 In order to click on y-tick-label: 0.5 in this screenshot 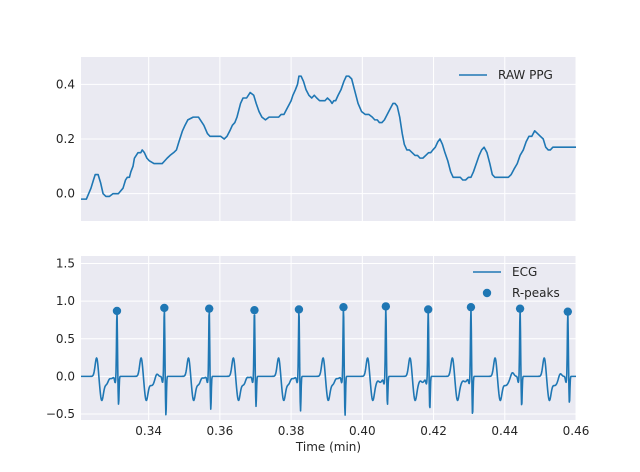, I will do `click(65, 339)`.